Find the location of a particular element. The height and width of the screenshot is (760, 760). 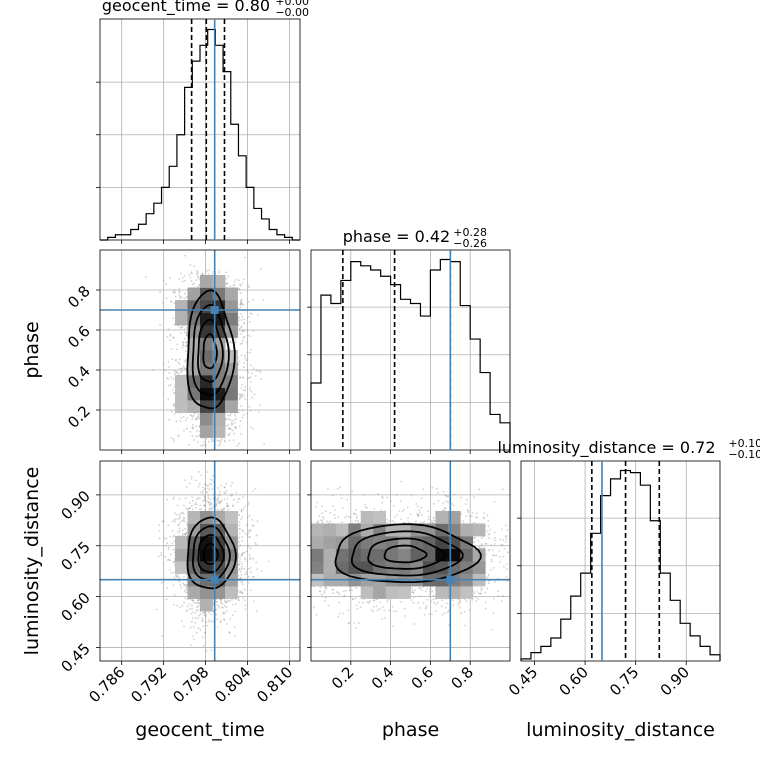

marginal-luminosity-distance-histogram is located at coordinates (620, 565).